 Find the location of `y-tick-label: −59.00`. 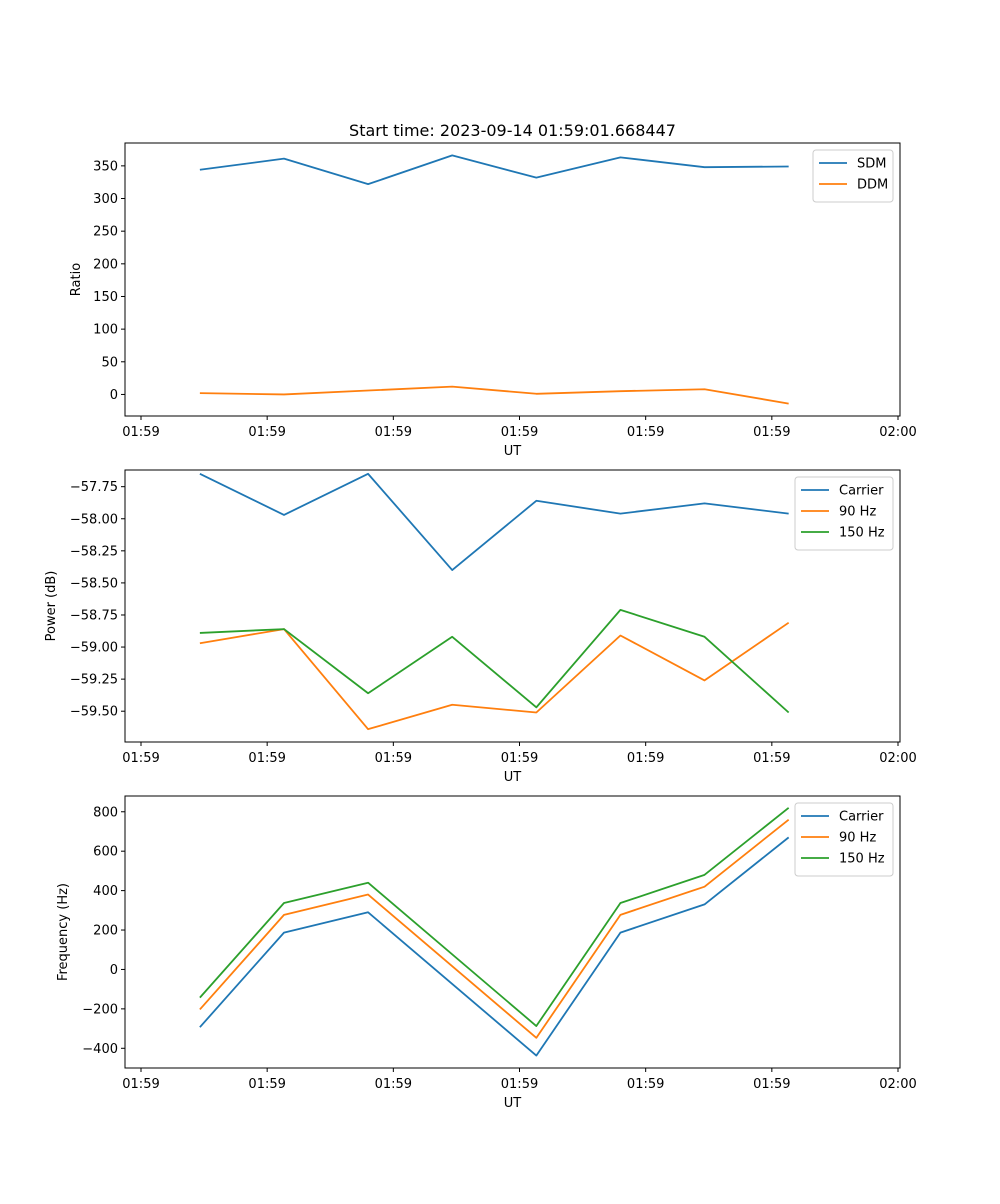

y-tick-label: −59.00 is located at coordinates (94, 648).